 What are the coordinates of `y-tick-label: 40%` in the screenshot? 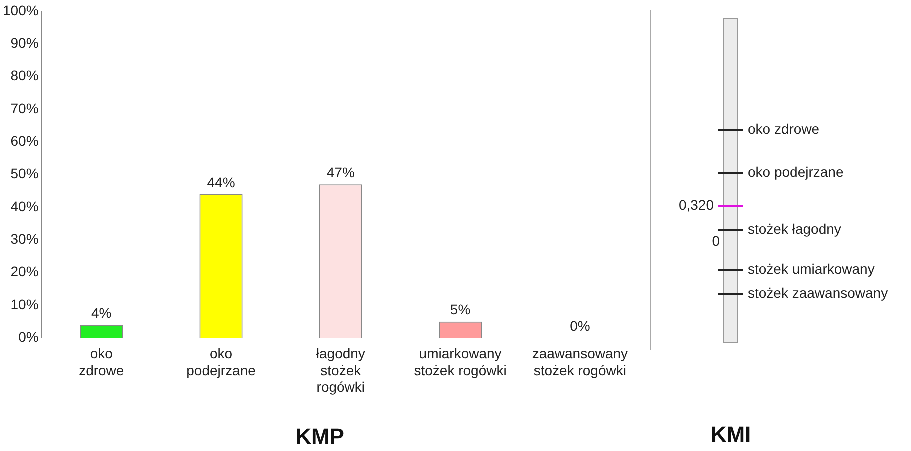 It's located at (24, 206).